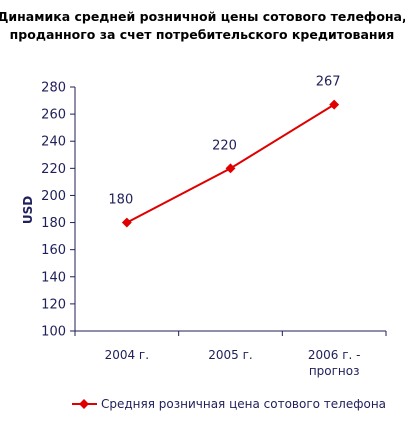 This screenshot has width=405, height=423. Describe the element at coordinates (84, 404) in the screenshot. I see `legend-marker-swatch` at that location.